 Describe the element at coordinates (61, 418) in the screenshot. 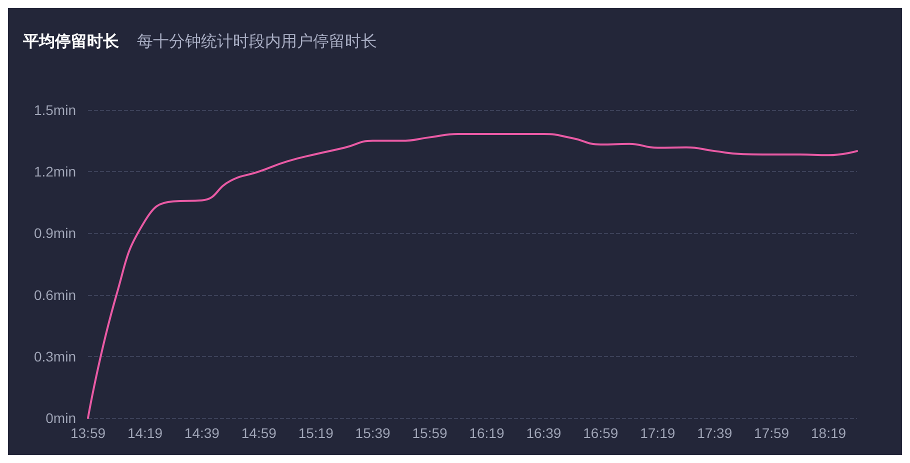

I see `y-tick-label: 0min` at that location.